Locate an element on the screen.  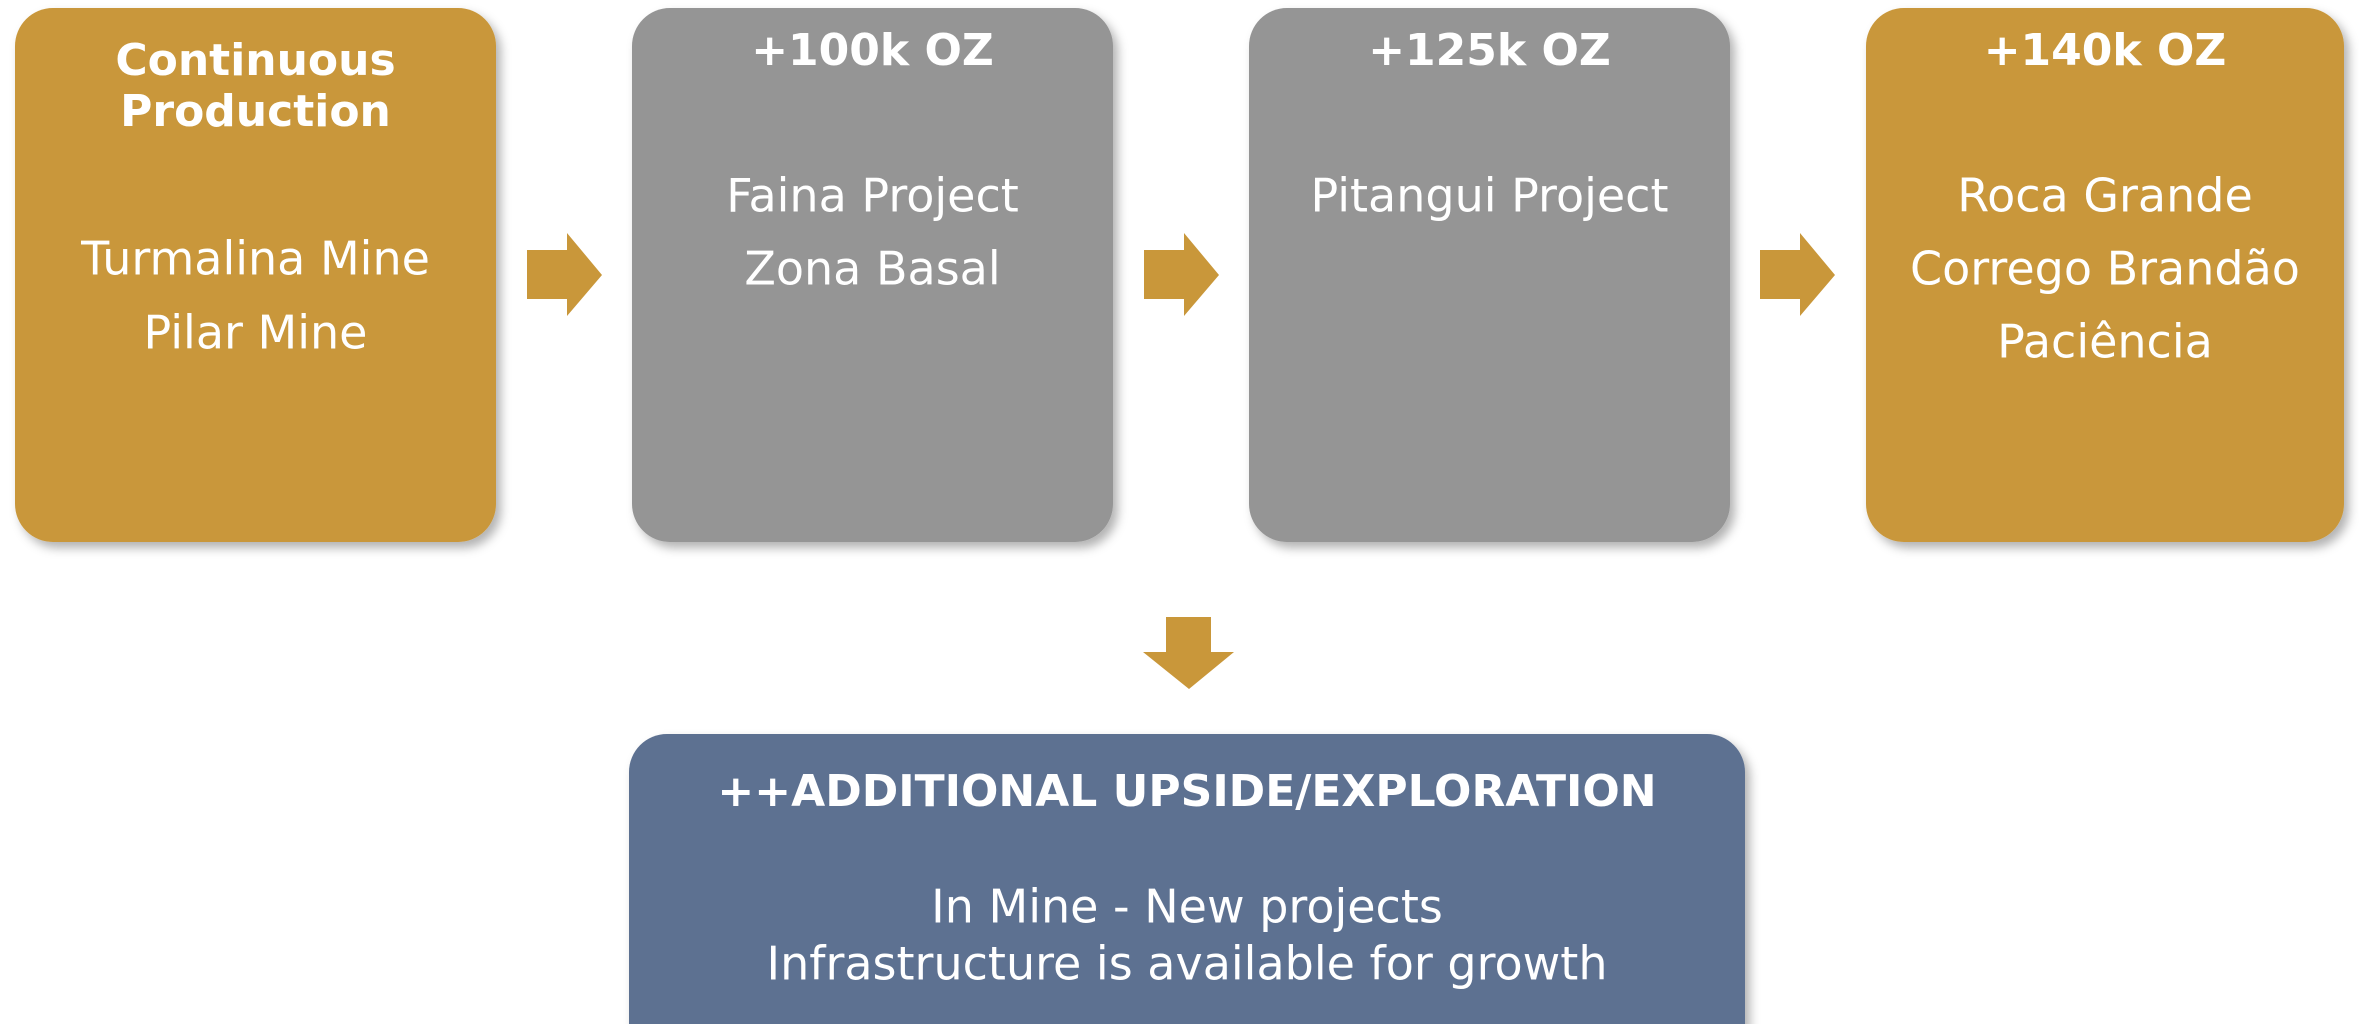
box-line: Roca Grande is located at coordinates (2105, 196).